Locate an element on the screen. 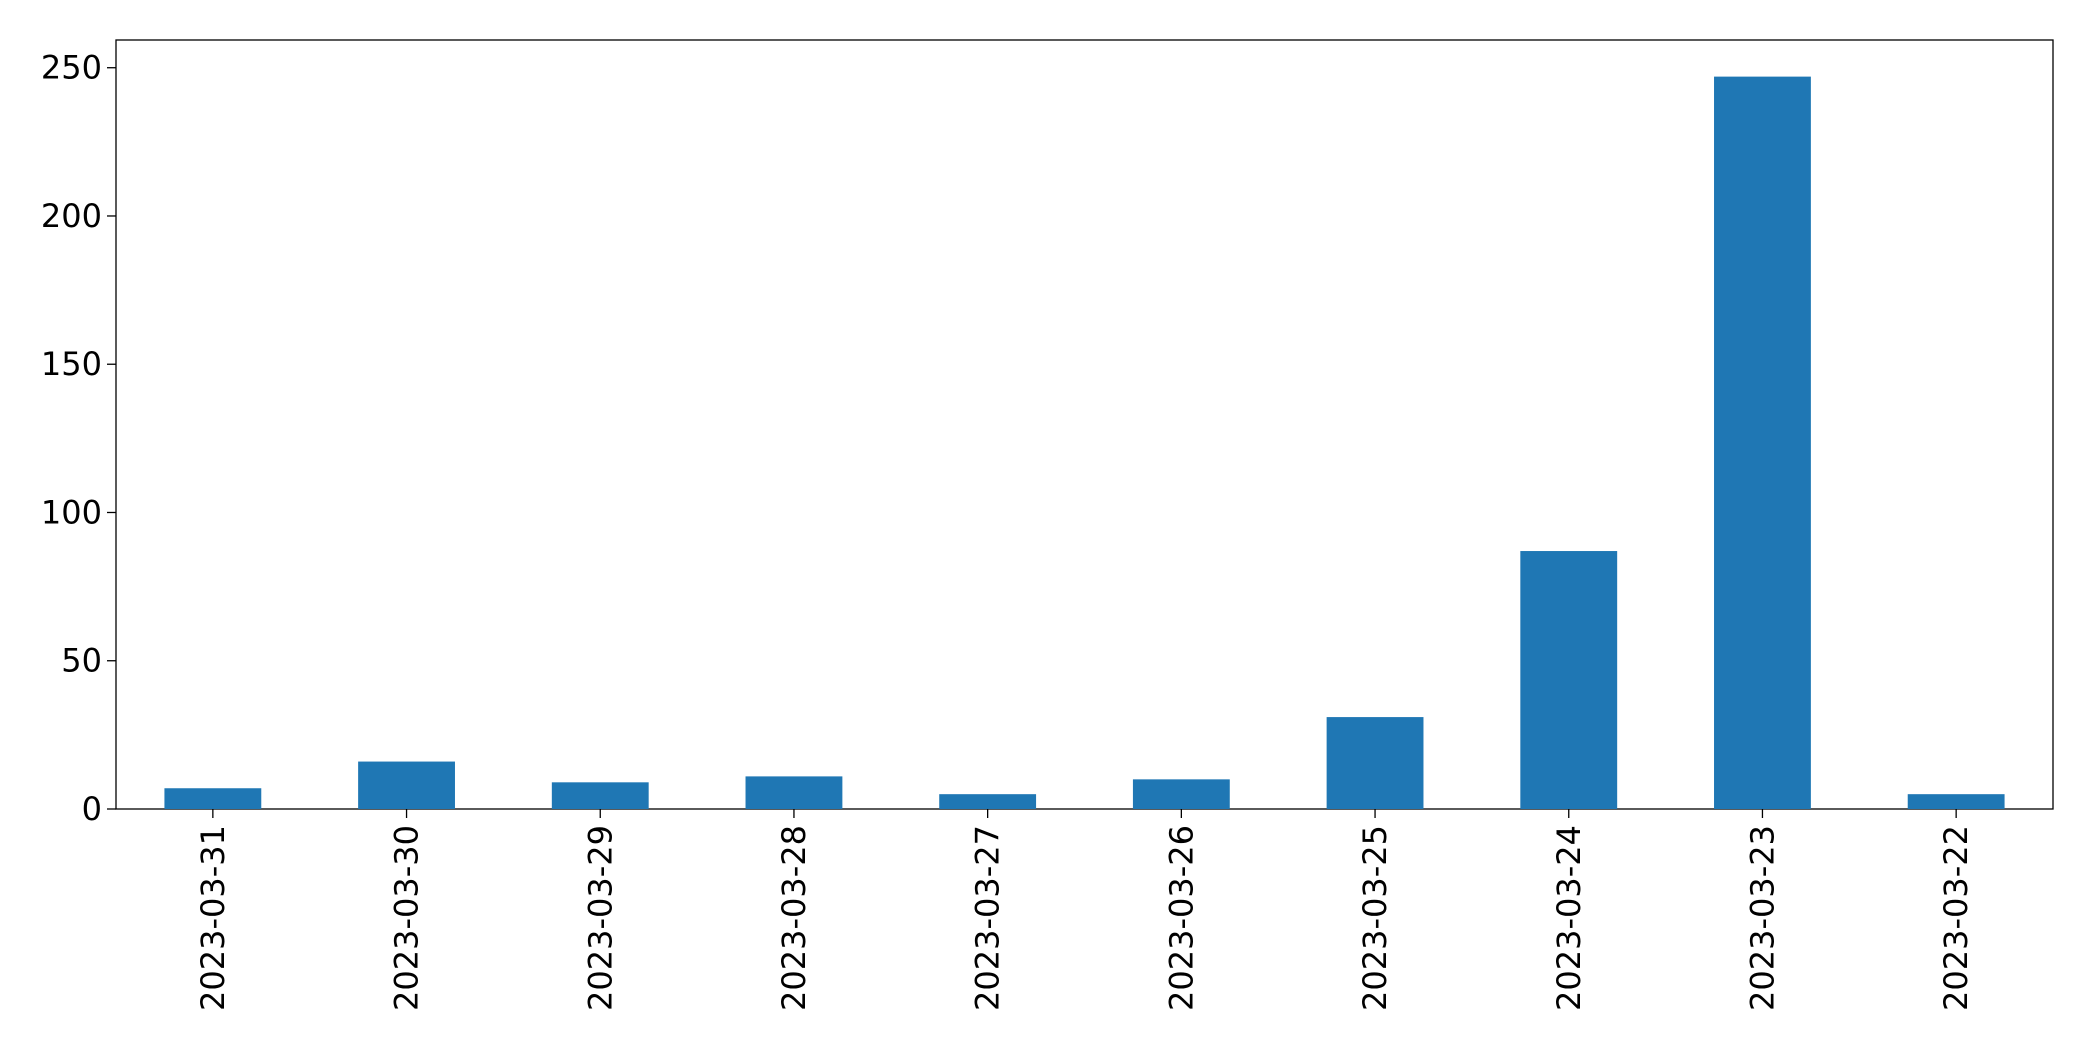 This screenshot has height=1061, width=2093. x-tick-label: 2023-03-30 is located at coordinates (407, 918).